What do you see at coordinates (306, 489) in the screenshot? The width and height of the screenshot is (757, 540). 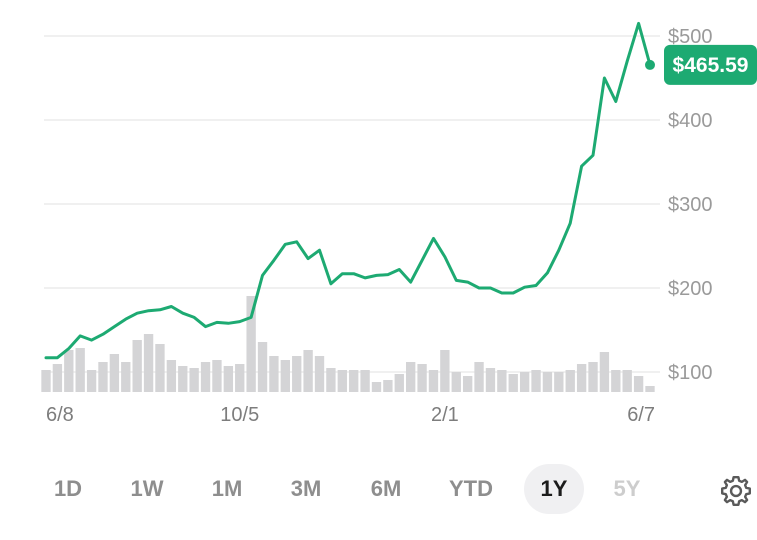 I see `range-button-3m: 3M` at bounding box center [306, 489].